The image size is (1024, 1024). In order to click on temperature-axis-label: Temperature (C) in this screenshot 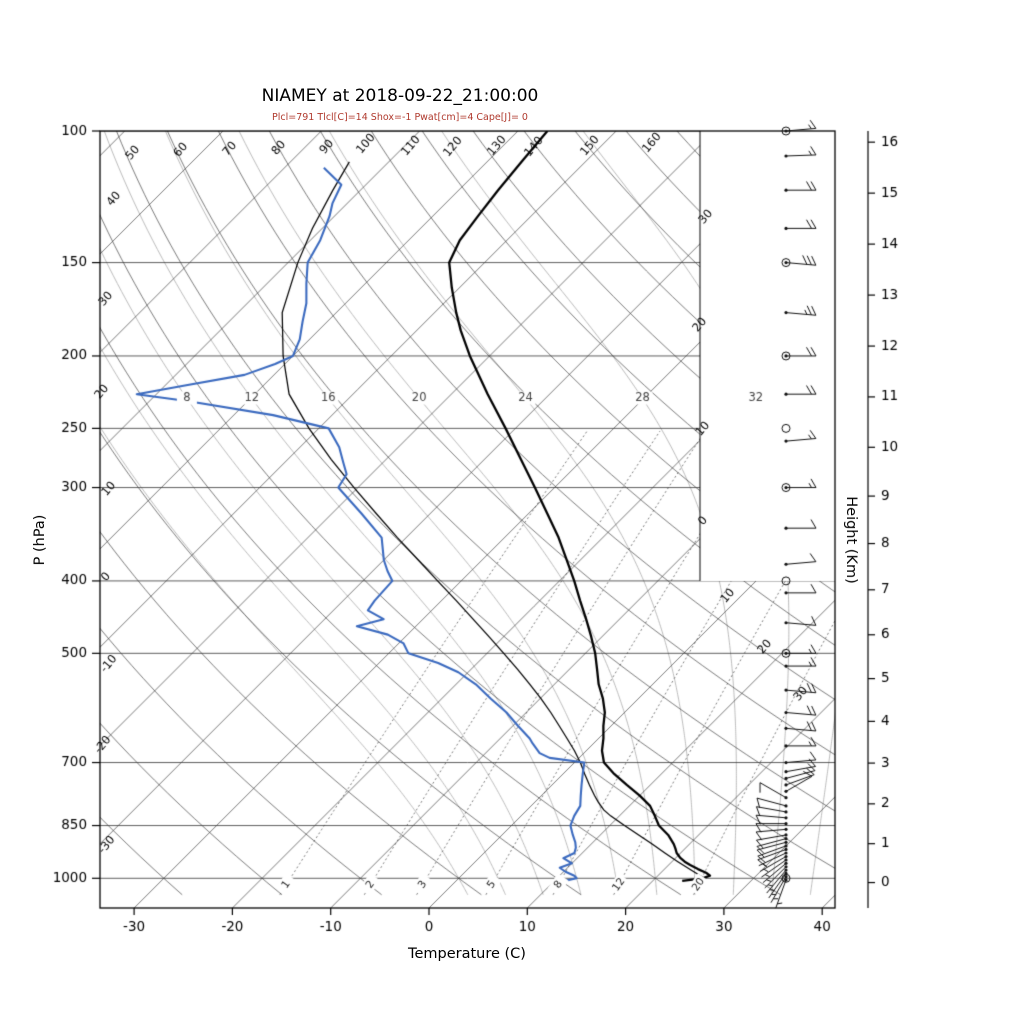, I will do `click(467, 954)`.